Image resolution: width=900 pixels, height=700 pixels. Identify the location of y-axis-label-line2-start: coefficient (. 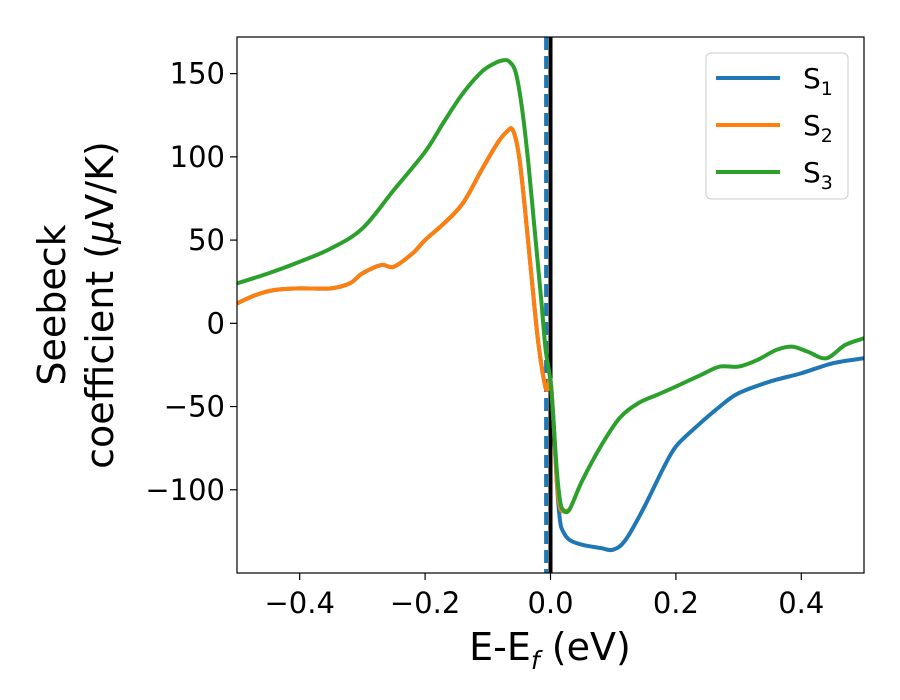
(100, 356).